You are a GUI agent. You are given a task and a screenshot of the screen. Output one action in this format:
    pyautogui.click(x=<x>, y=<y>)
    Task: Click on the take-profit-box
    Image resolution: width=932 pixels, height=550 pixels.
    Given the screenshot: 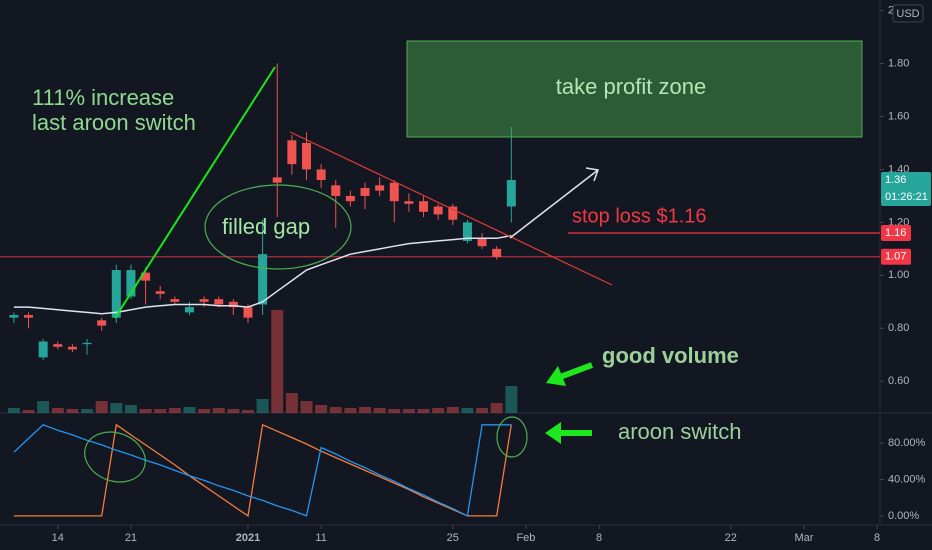 What is the action you would take?
    pyautogui.click(x=634, y=89)
    